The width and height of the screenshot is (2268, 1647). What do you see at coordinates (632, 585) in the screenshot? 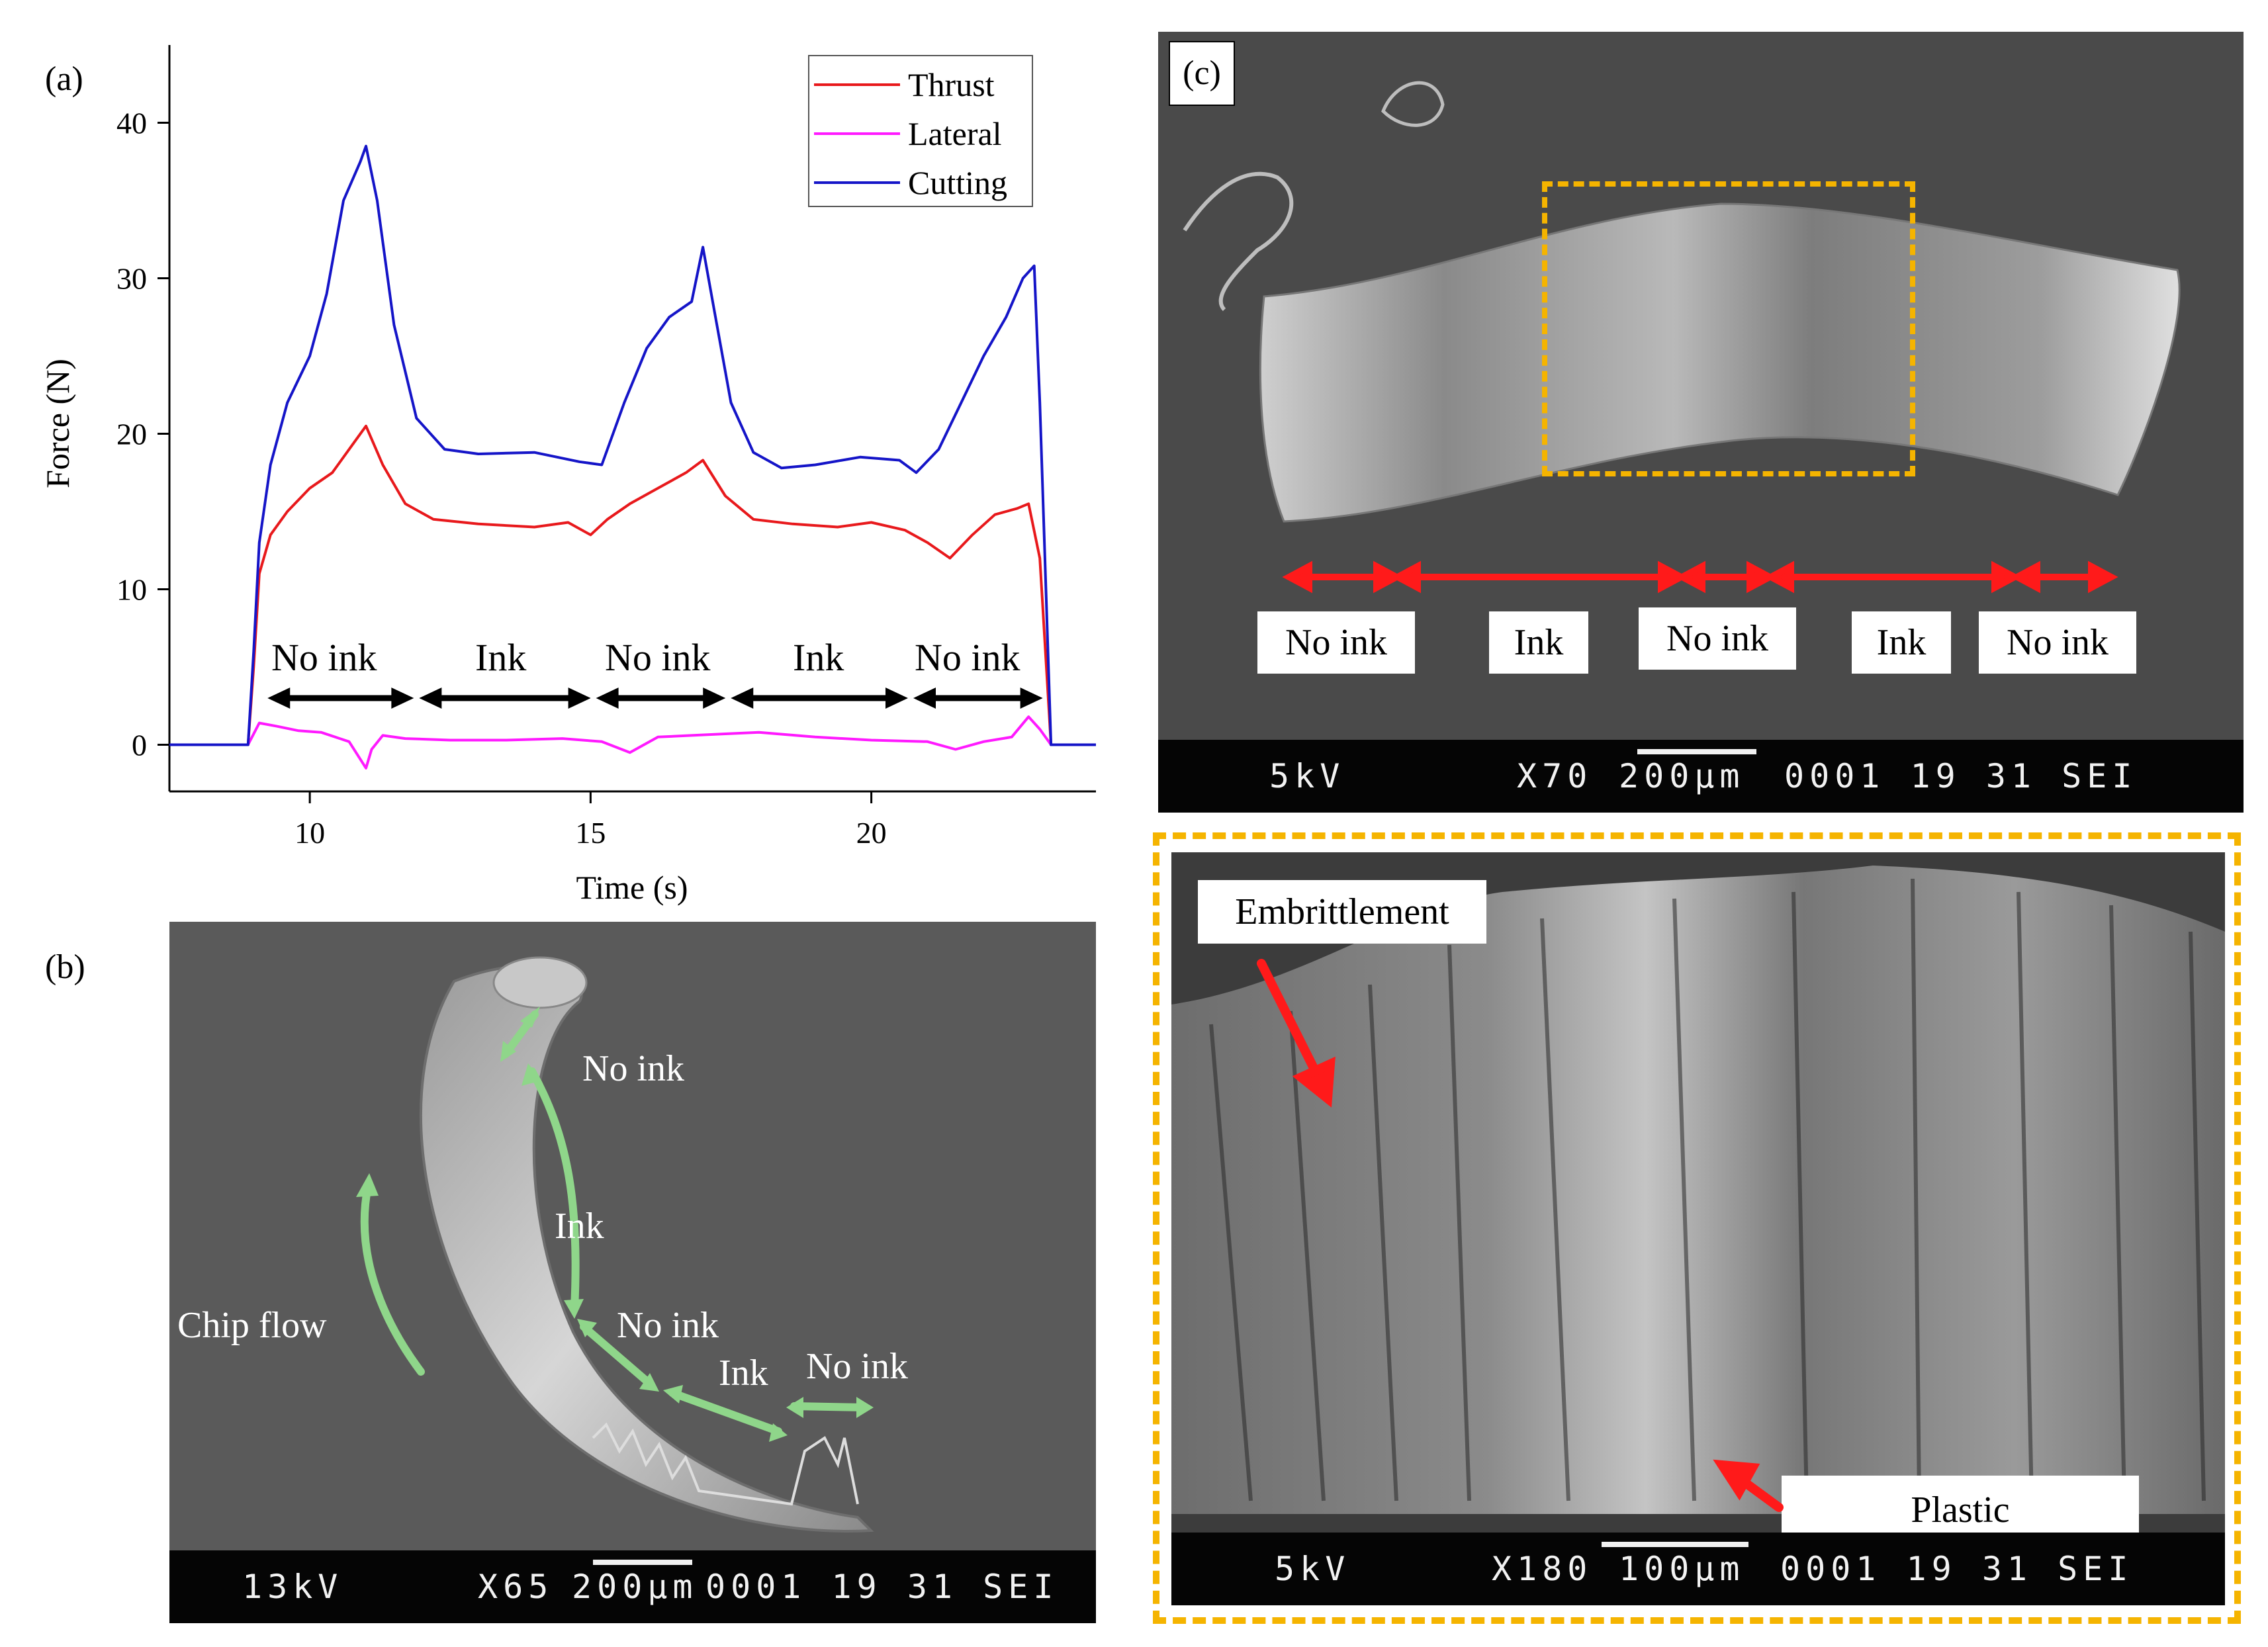
I see `series-thrust-line` at bounding box center [632, 585].